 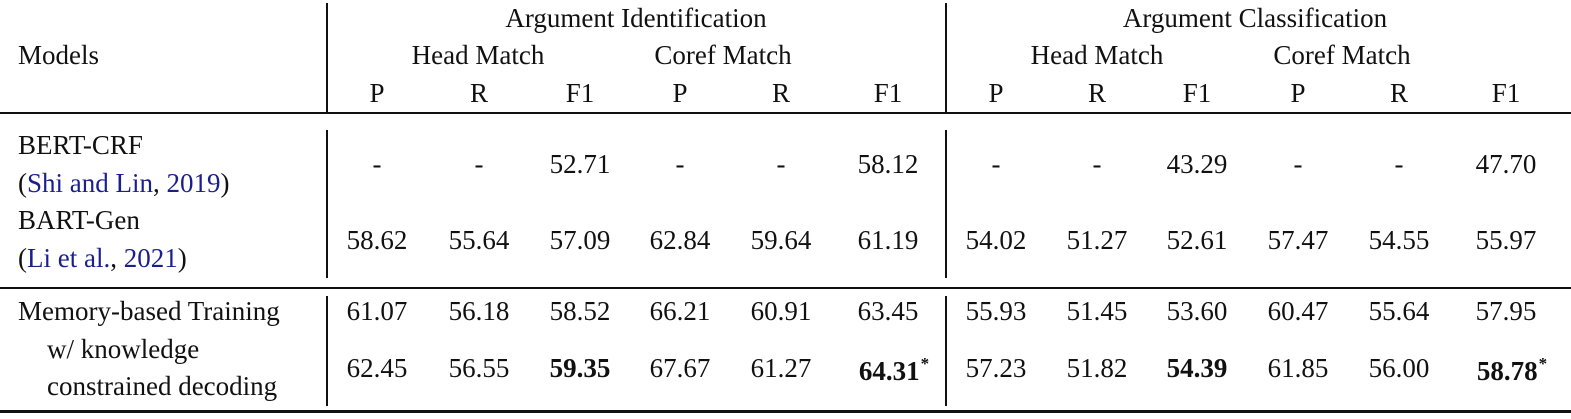 What do you see at coordinates (888, 164) in the screenshot?
I see `table-cell: 58.12` at bounding box center [888, 164].